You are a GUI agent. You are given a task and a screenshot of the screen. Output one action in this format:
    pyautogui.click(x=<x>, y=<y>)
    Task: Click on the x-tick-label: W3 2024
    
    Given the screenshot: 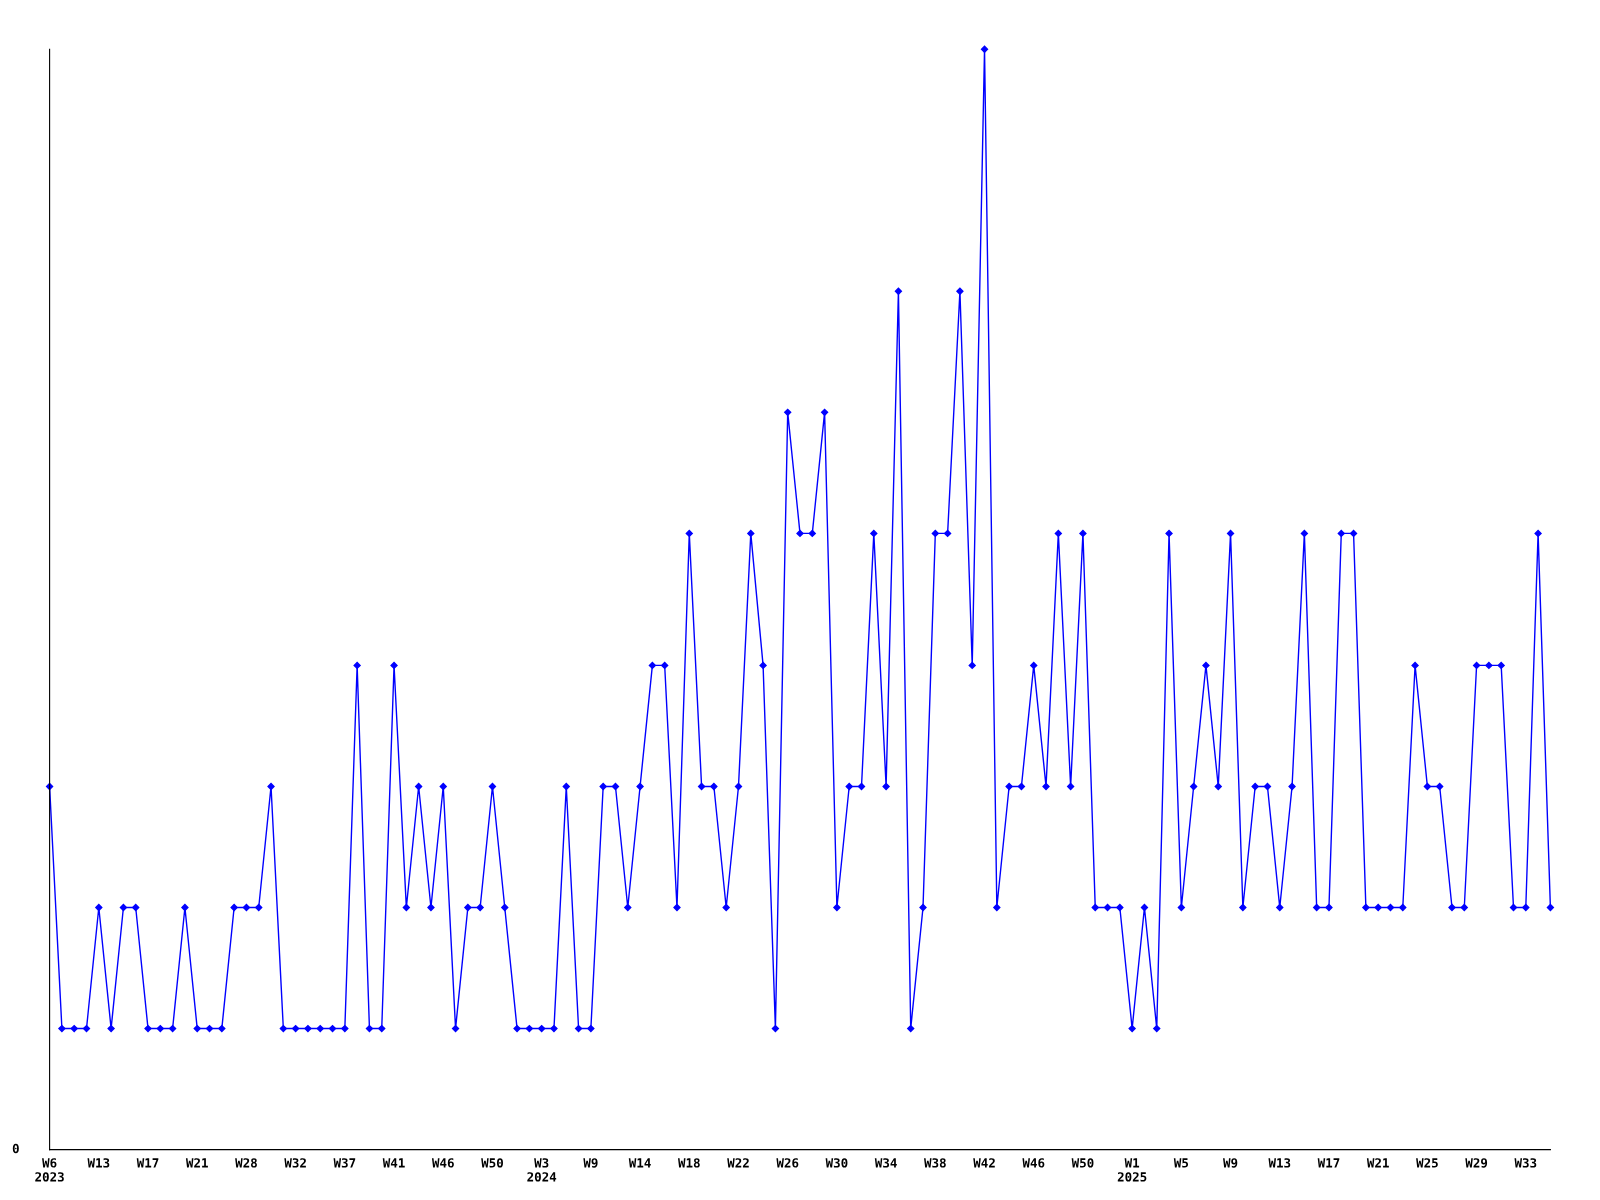 What is the action you would take?
    pyautogui.click(x=542, y=1170)
    